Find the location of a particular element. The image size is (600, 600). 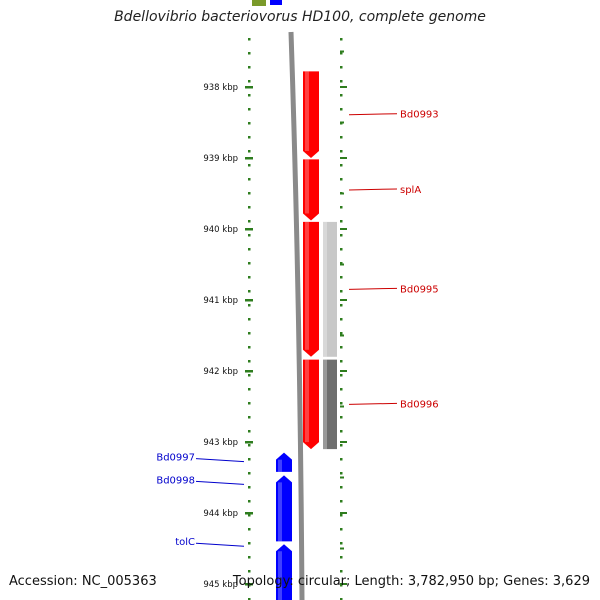

gene-track is located at coordinates (297, 335).